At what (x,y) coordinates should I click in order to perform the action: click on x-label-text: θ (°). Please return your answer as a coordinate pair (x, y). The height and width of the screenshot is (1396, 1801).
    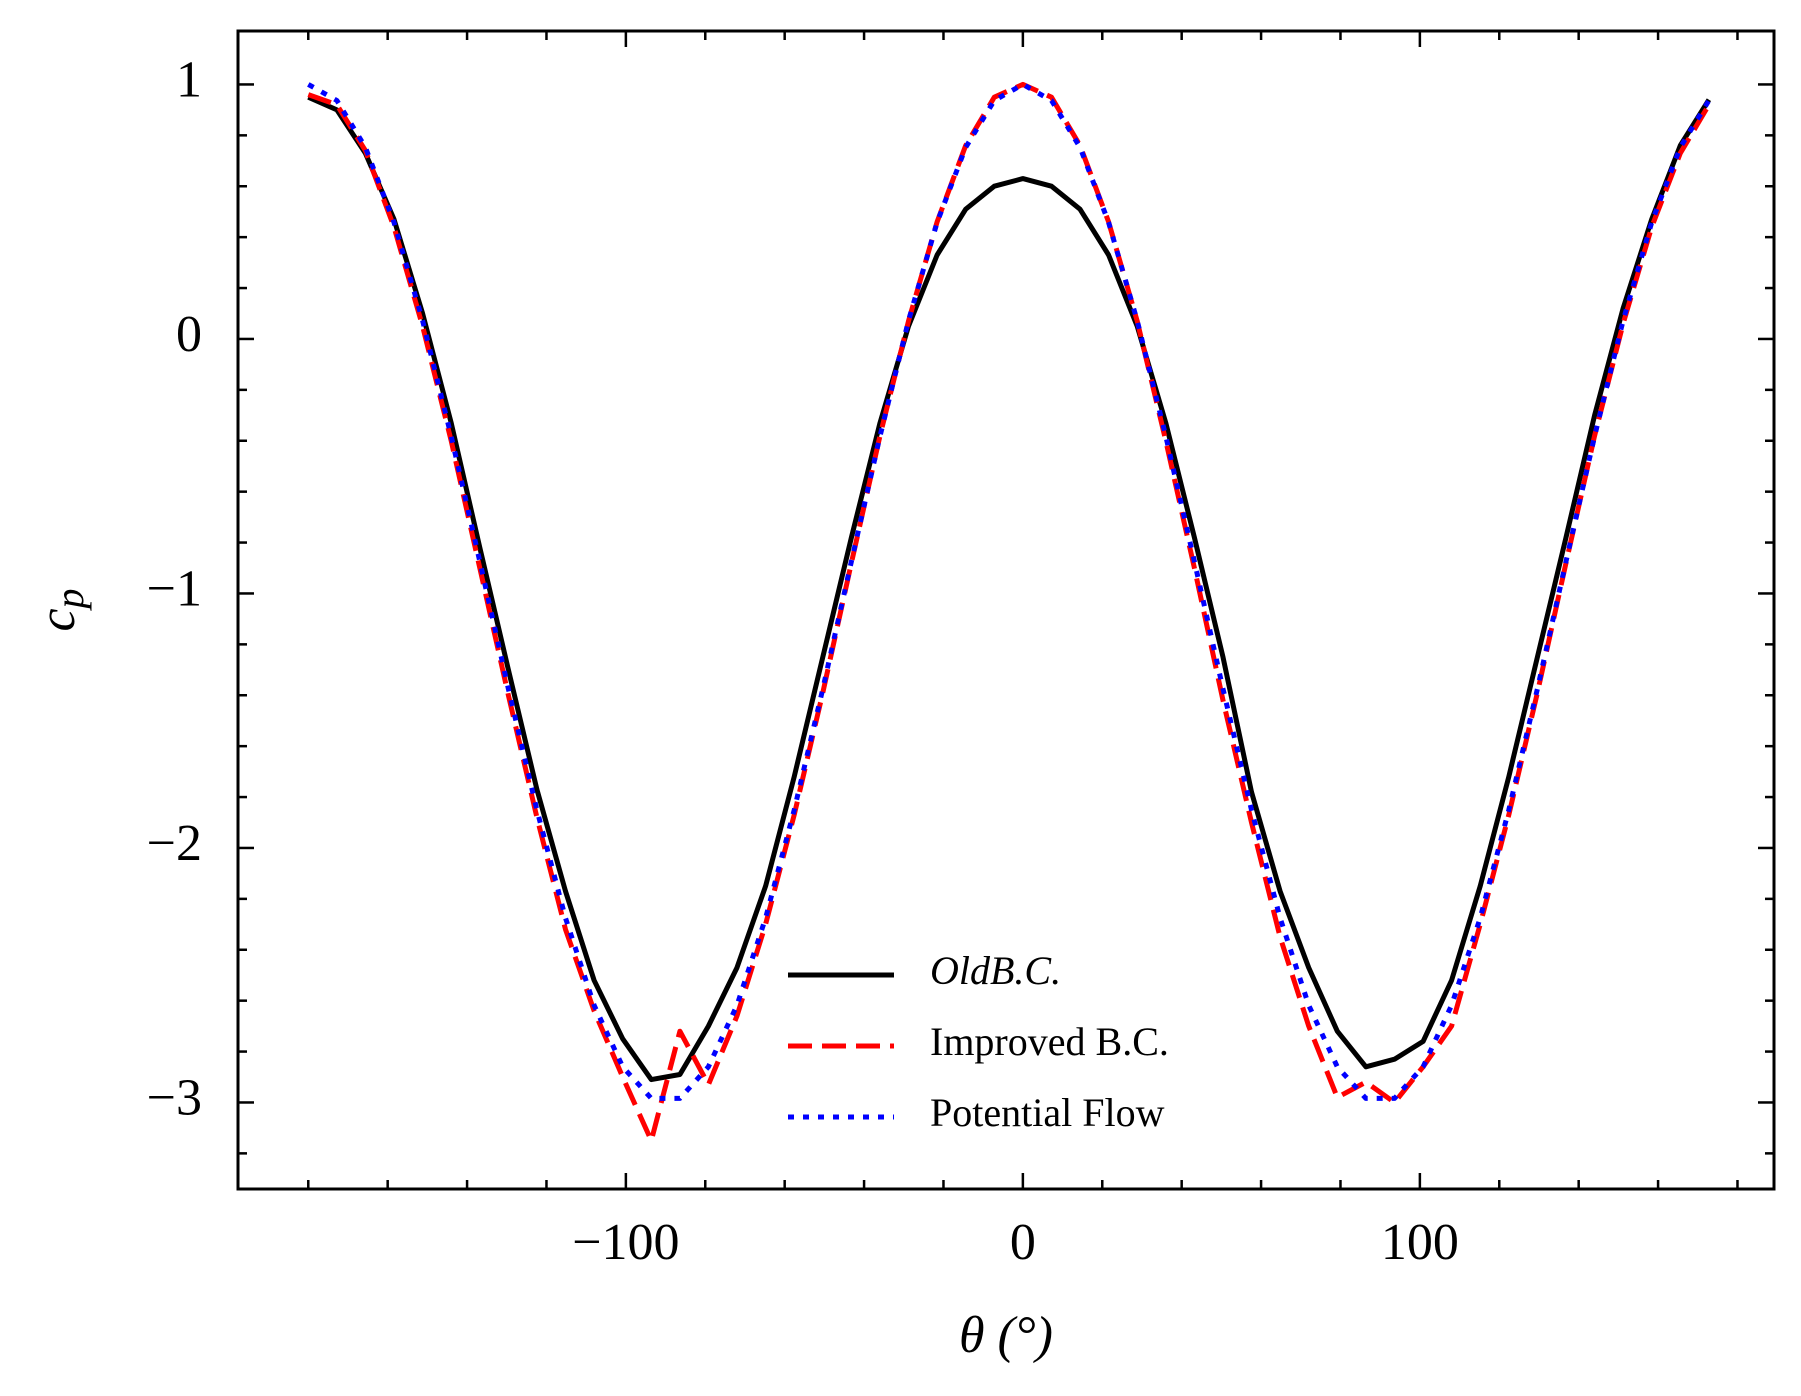
    Looking at the image, I should click on (1006, 1335).